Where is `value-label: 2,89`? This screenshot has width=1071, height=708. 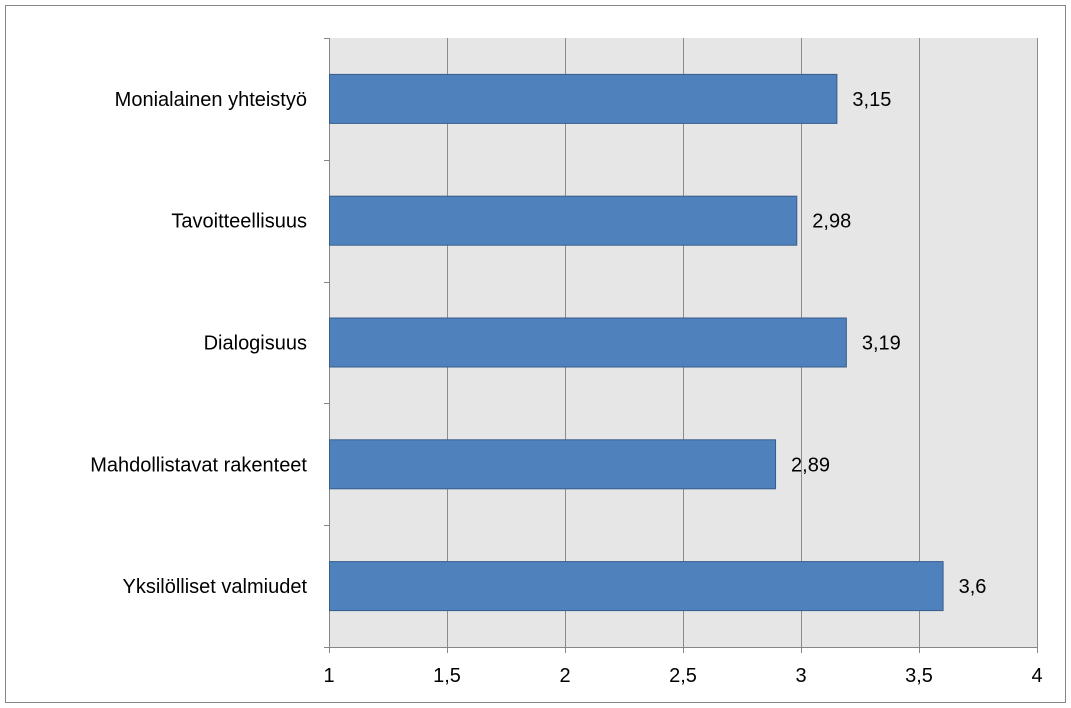 value-label: 2,89 is located at coordinates (810, 465).